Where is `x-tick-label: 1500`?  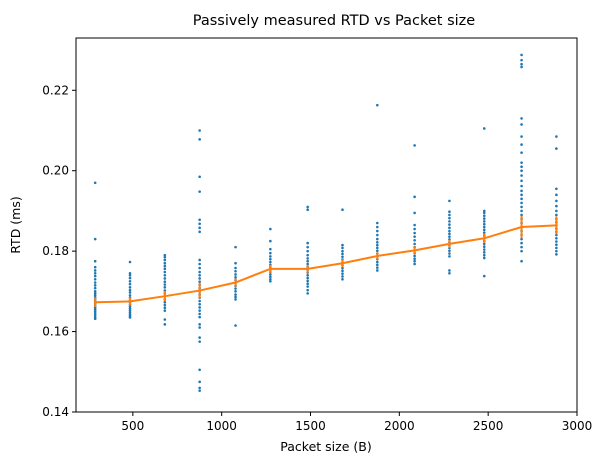 x-tick-label: 1500 is located at coordinates (310, 426).